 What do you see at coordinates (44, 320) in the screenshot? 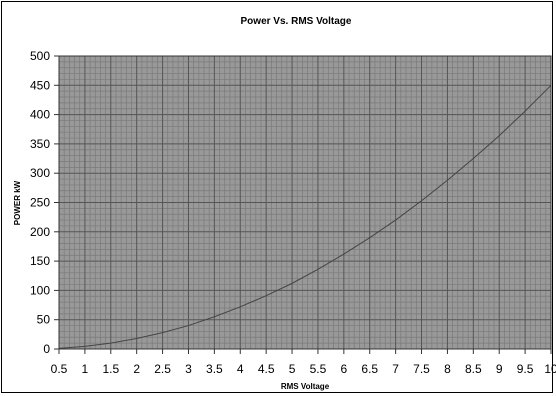
I see `y-tick-label: 50` at bounding box center [44, 320].